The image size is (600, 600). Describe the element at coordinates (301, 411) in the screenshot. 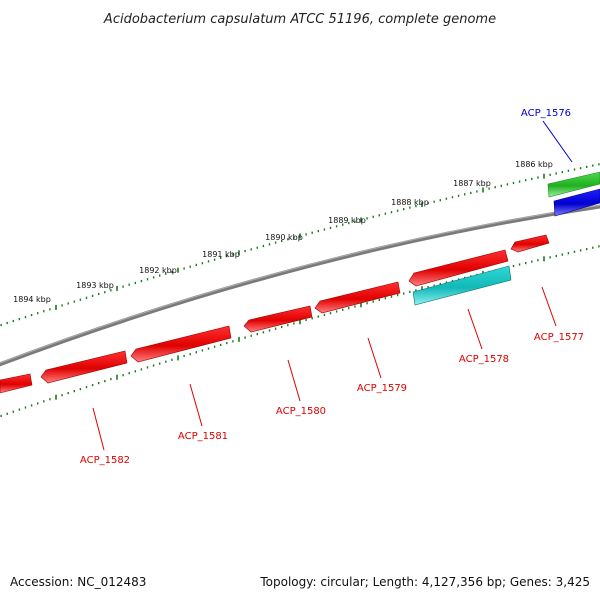

I see `gene-label-acp-1580: ACP_1580` at that location.